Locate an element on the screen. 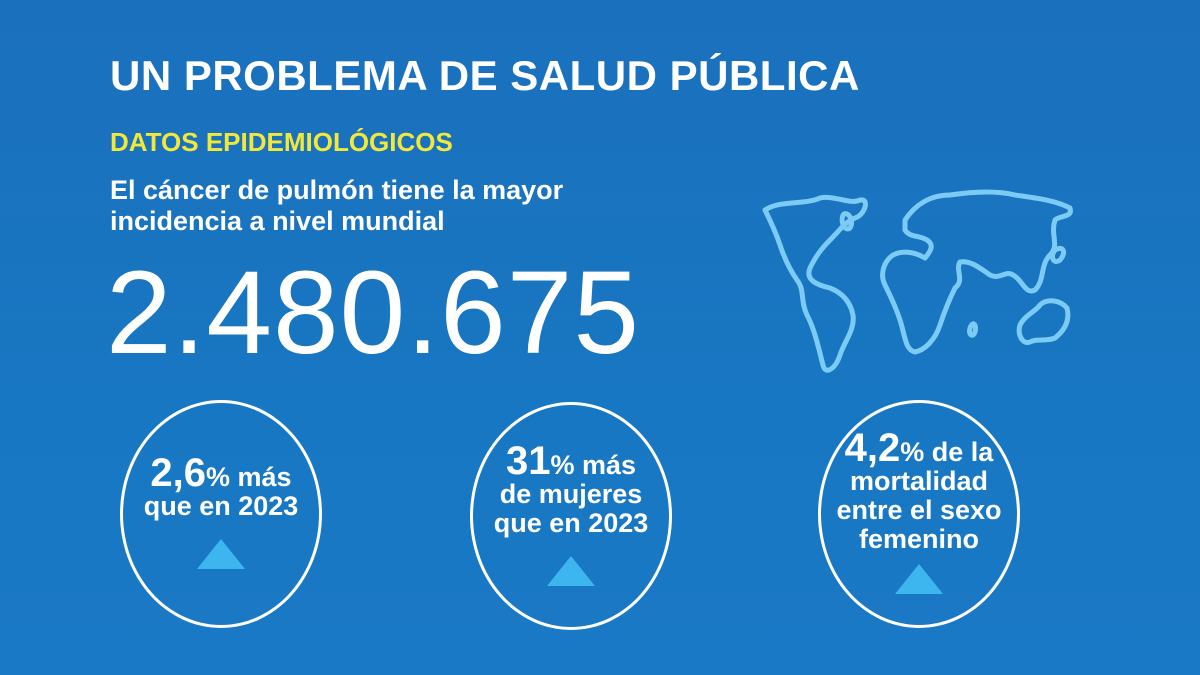  stat-circle-growth: 2,6% más que en 2023 is located at coordinates (221, 514).